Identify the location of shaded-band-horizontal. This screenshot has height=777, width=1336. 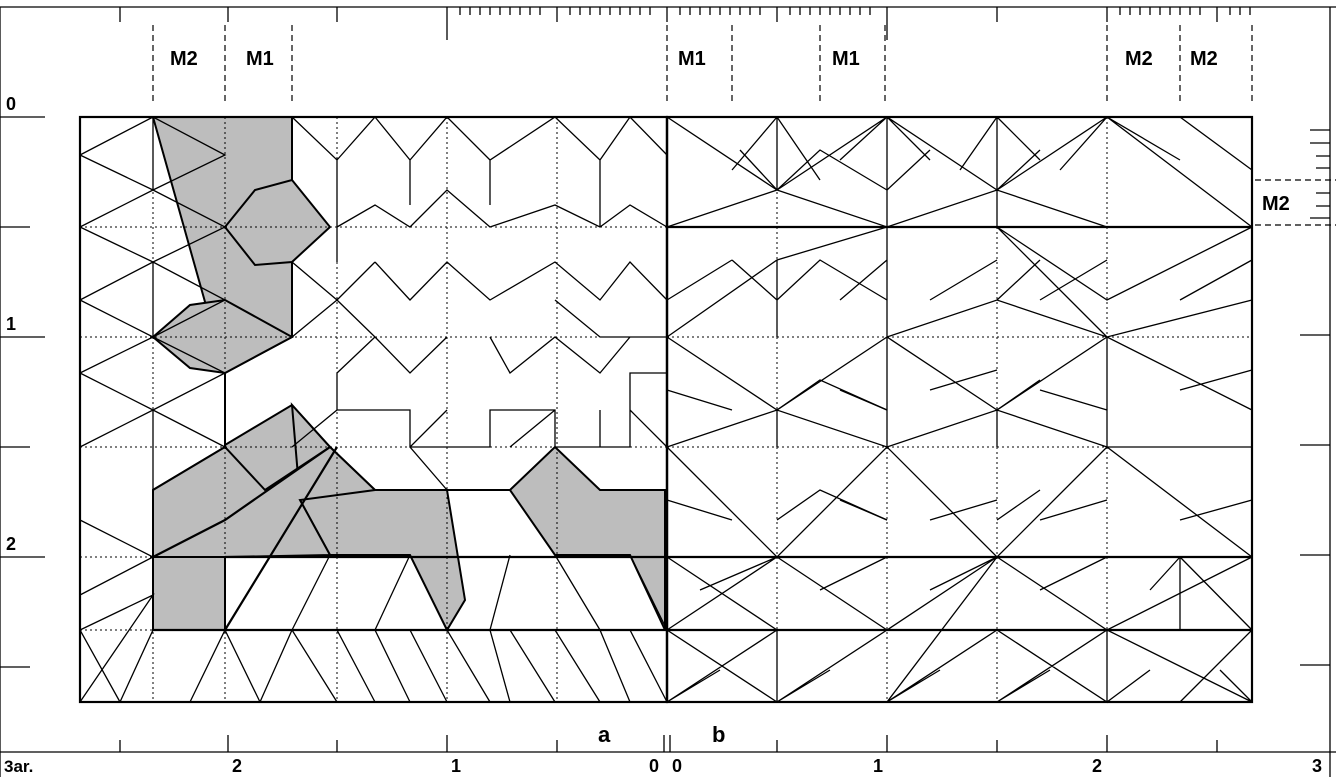
(478, 517).